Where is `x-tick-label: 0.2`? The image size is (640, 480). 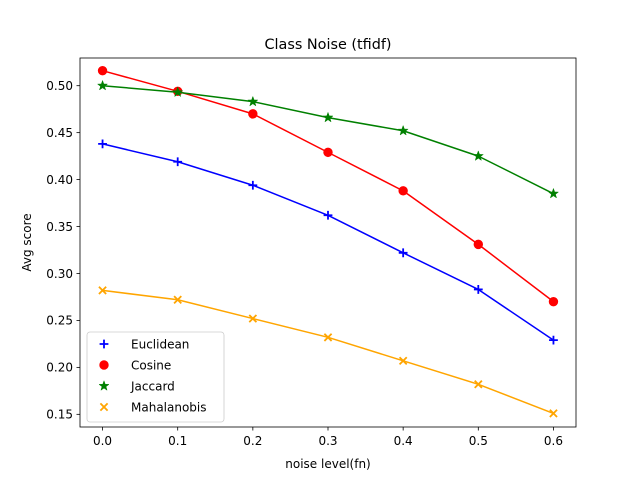
x-tick-label: 0.2 is located at coordinates (252, 441).